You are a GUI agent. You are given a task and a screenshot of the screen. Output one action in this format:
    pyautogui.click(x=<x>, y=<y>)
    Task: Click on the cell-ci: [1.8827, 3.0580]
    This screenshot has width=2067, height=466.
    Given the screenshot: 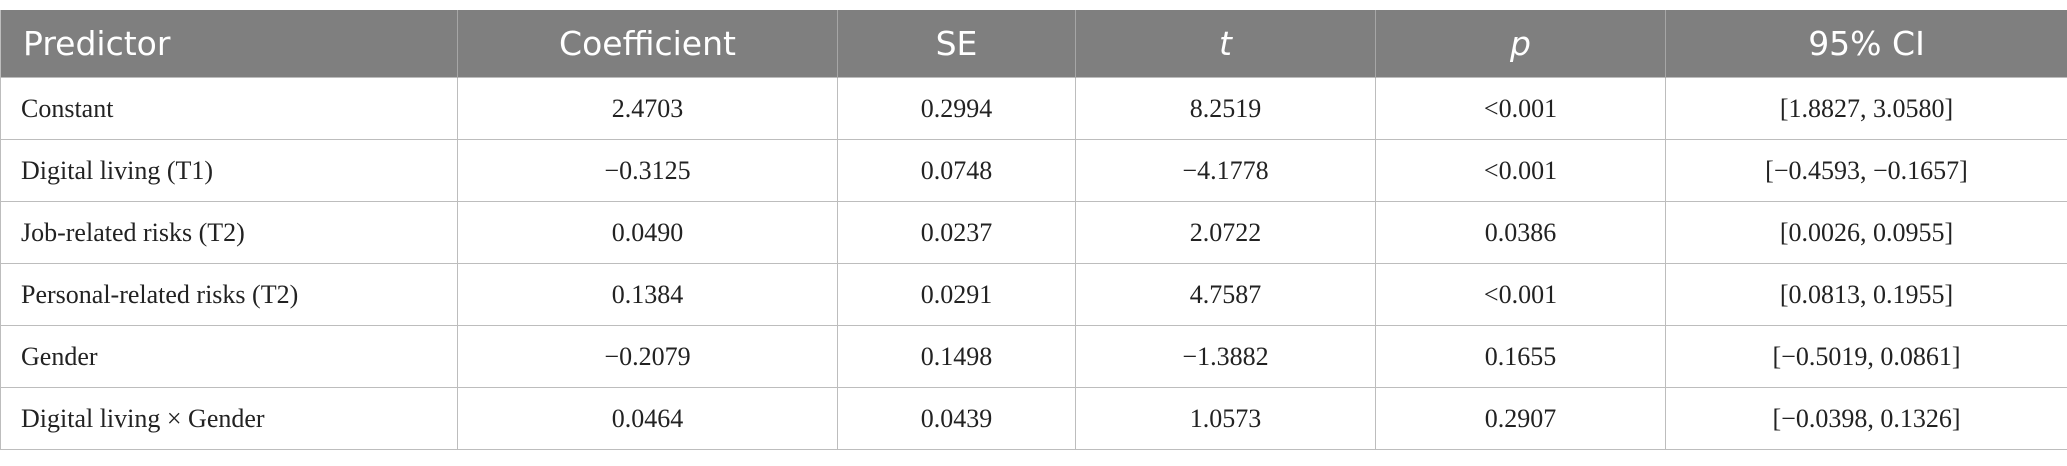 What is the action you would take?
    pyautogui.click(x=1866, y=108)
    